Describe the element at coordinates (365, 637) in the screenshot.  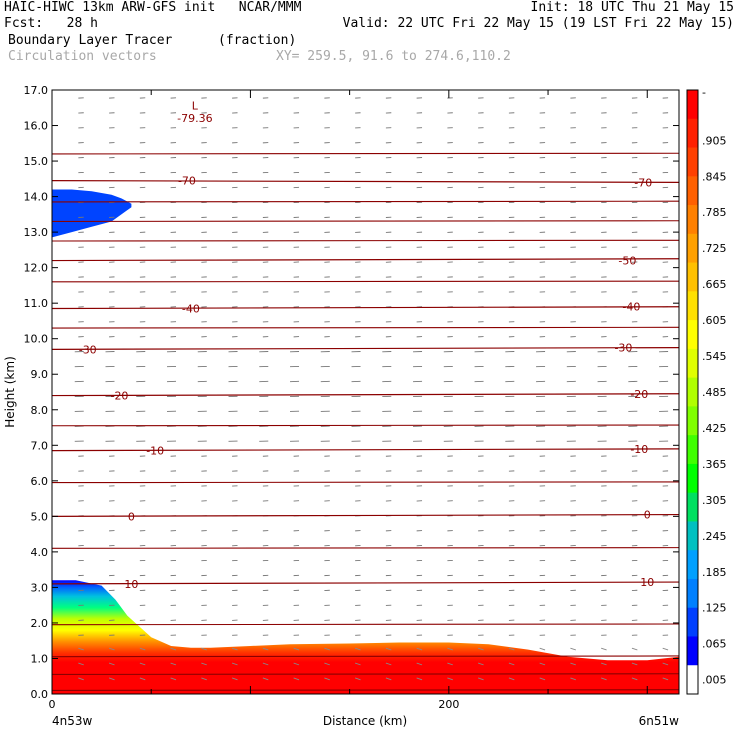
I see `tracer-surface-layer` at that location.